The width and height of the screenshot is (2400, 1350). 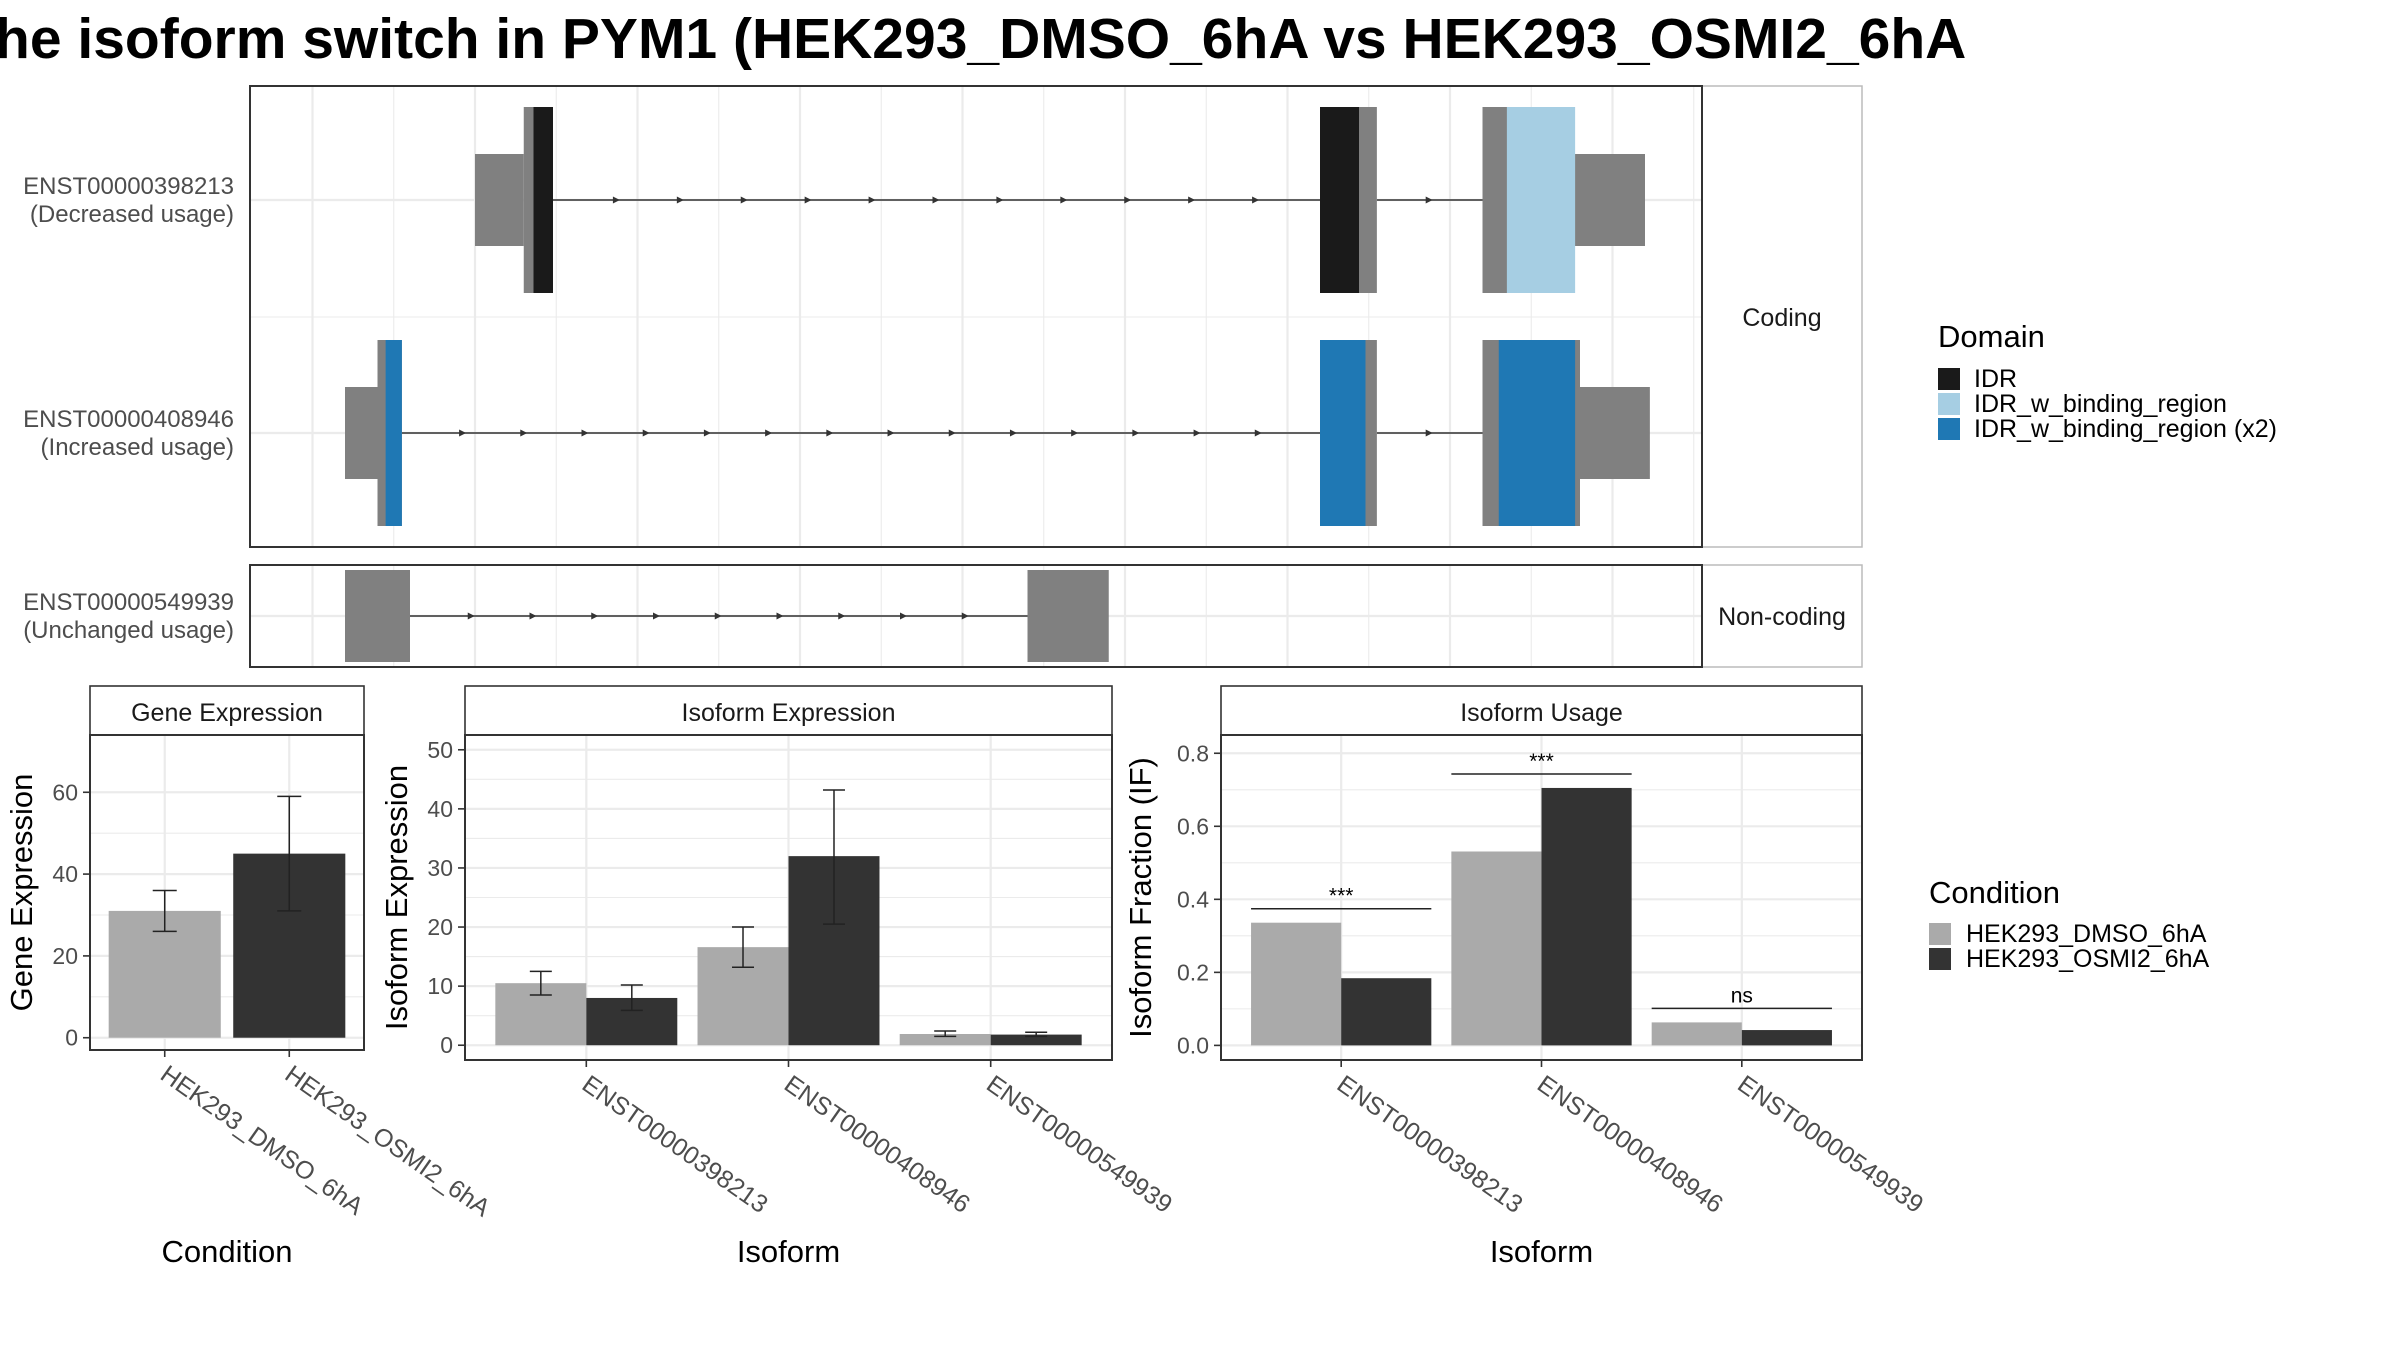 What do you see at coordinates (21, 893) in the screenshot?
I see `y-axis-title: Gene Expression` at bounding box center [21, 893].